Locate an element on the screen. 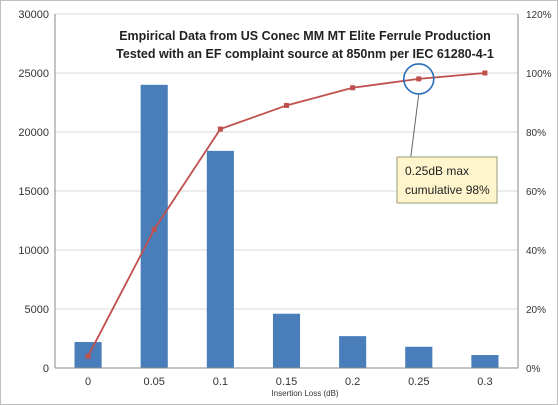 The height and width of the screenshot is (405, 558). right-tick-label: 60% is located at coordinates (536, 192).